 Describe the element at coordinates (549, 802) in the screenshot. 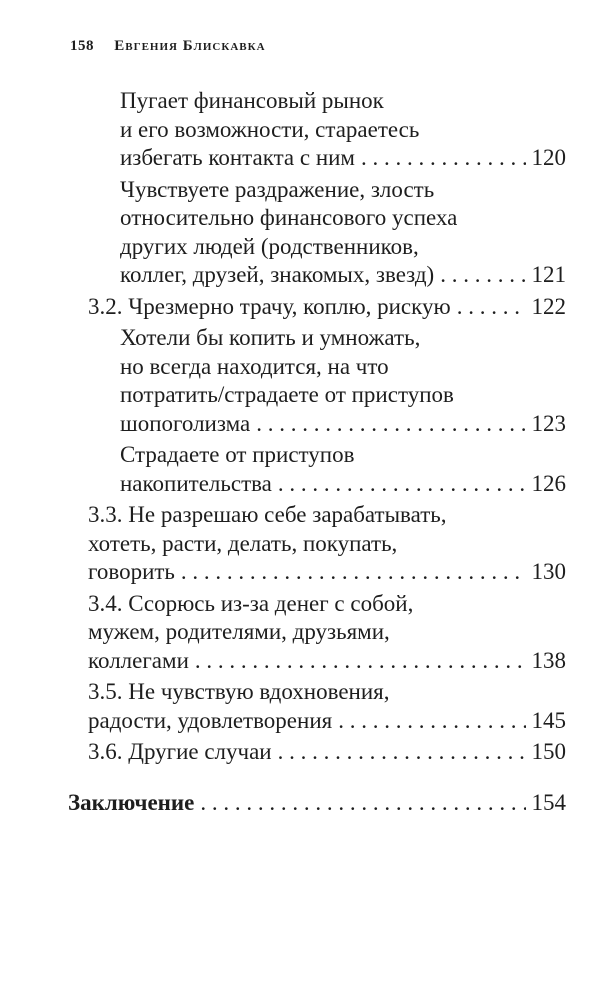

I see `toc-page-number: 154` at that location.